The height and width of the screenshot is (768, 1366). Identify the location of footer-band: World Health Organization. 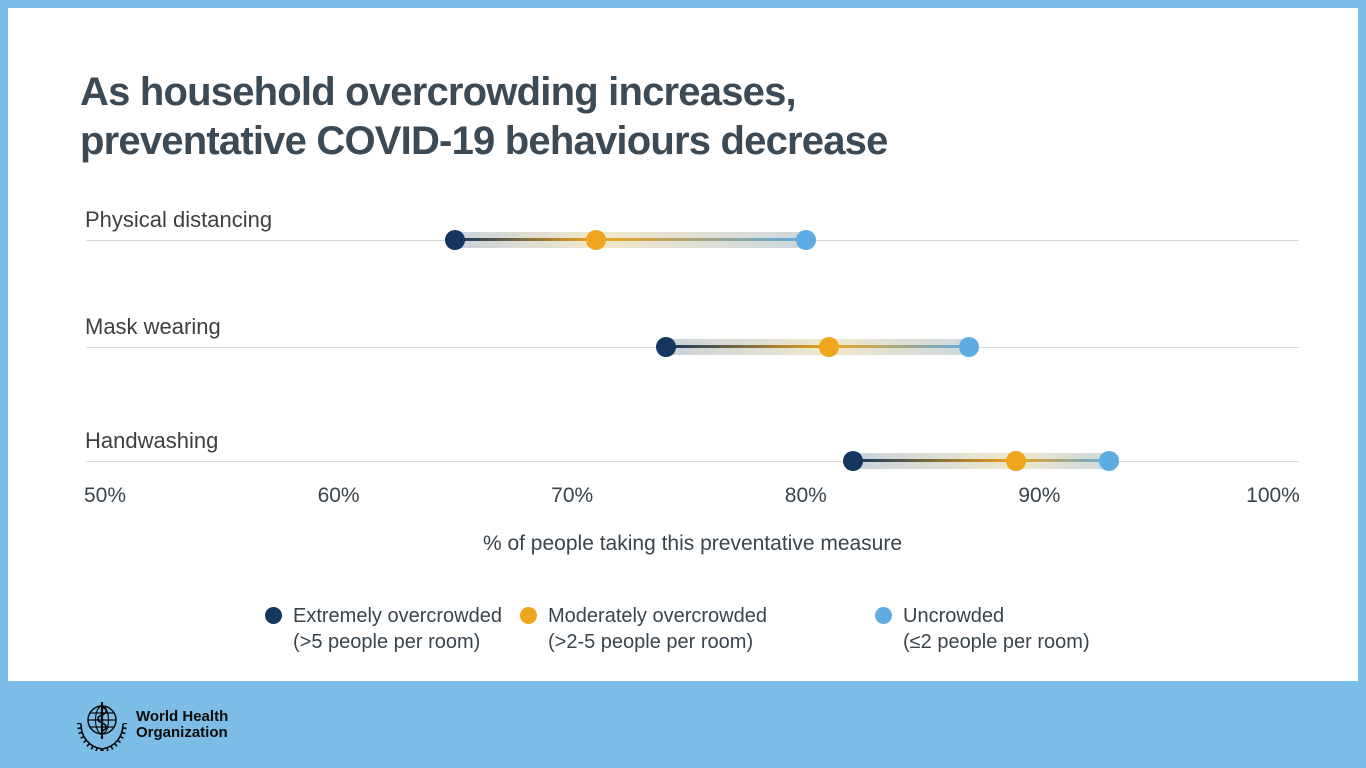
(683, 724).